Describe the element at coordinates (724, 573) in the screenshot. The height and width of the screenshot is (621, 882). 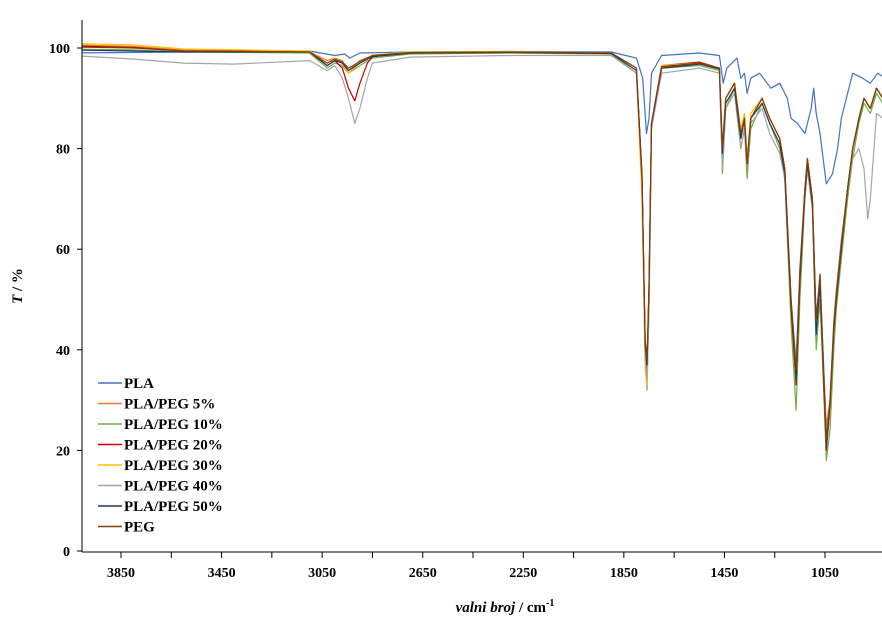
I see `x-tick-label: 1450` at that location.